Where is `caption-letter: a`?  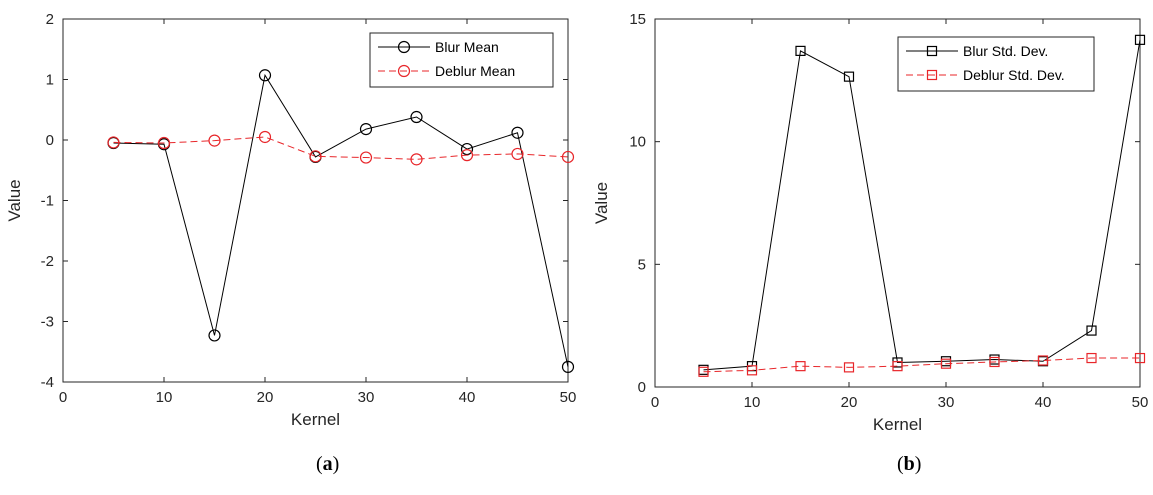 caption-letter: a is located at coordinates (328, 464).